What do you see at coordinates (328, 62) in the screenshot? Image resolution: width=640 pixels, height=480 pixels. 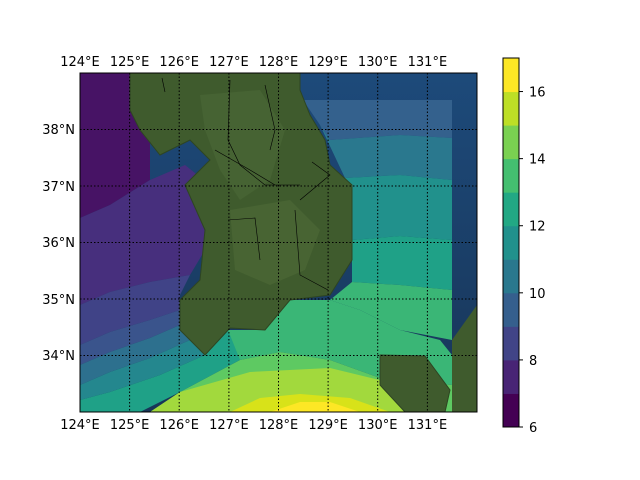 I see `lon-tick-top: 129°E` at bounding box center [328, 62].